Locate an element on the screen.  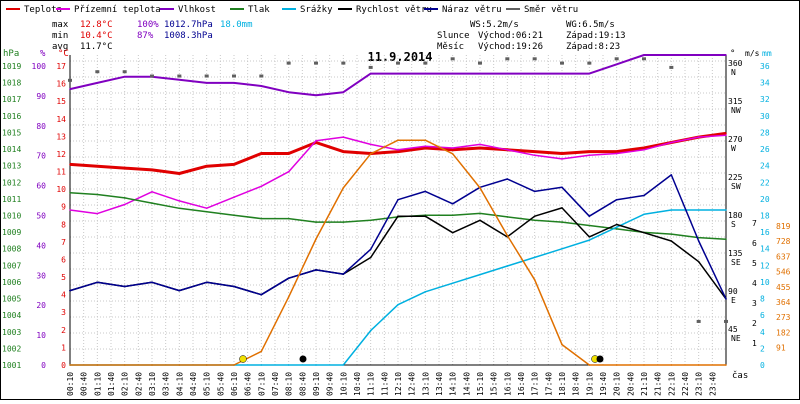
min-press: 1008.3hPa is located at coordinates (188, 36).